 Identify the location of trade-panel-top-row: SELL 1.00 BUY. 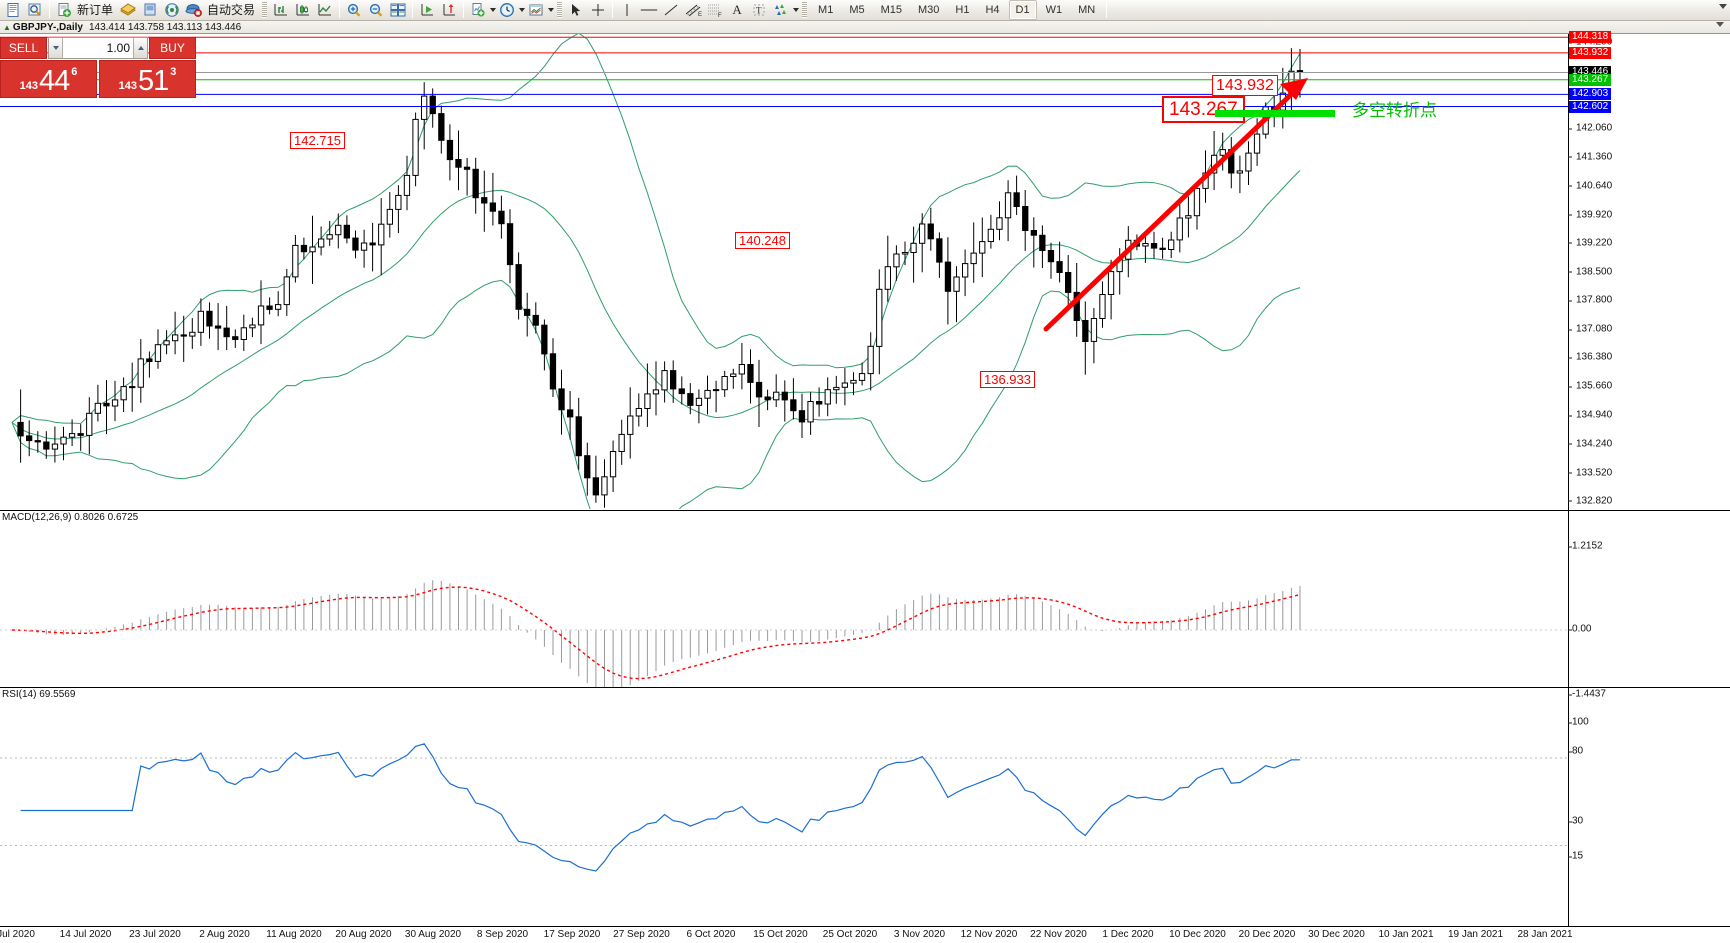
(98, 48).